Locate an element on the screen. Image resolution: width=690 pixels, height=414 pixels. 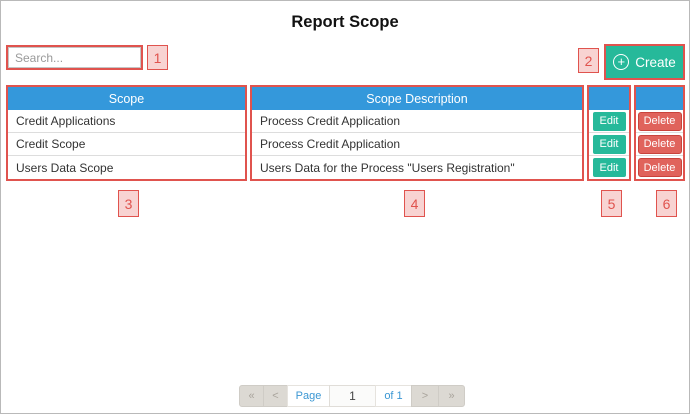
pagination-page-label: Page is located at coordinates (308, 396).